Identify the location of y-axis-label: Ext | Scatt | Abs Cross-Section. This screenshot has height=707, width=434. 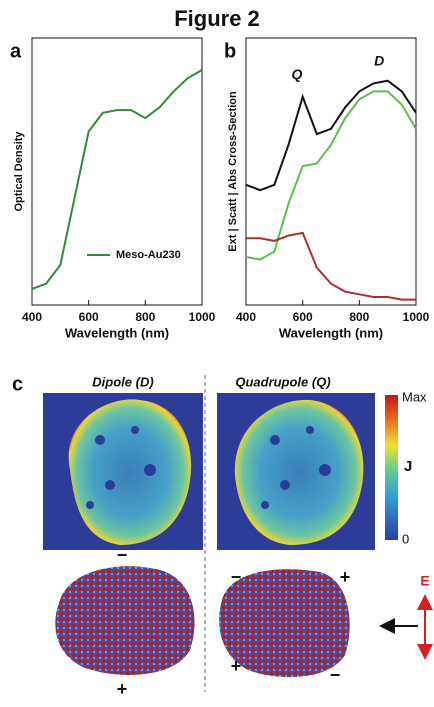
(233, 171).